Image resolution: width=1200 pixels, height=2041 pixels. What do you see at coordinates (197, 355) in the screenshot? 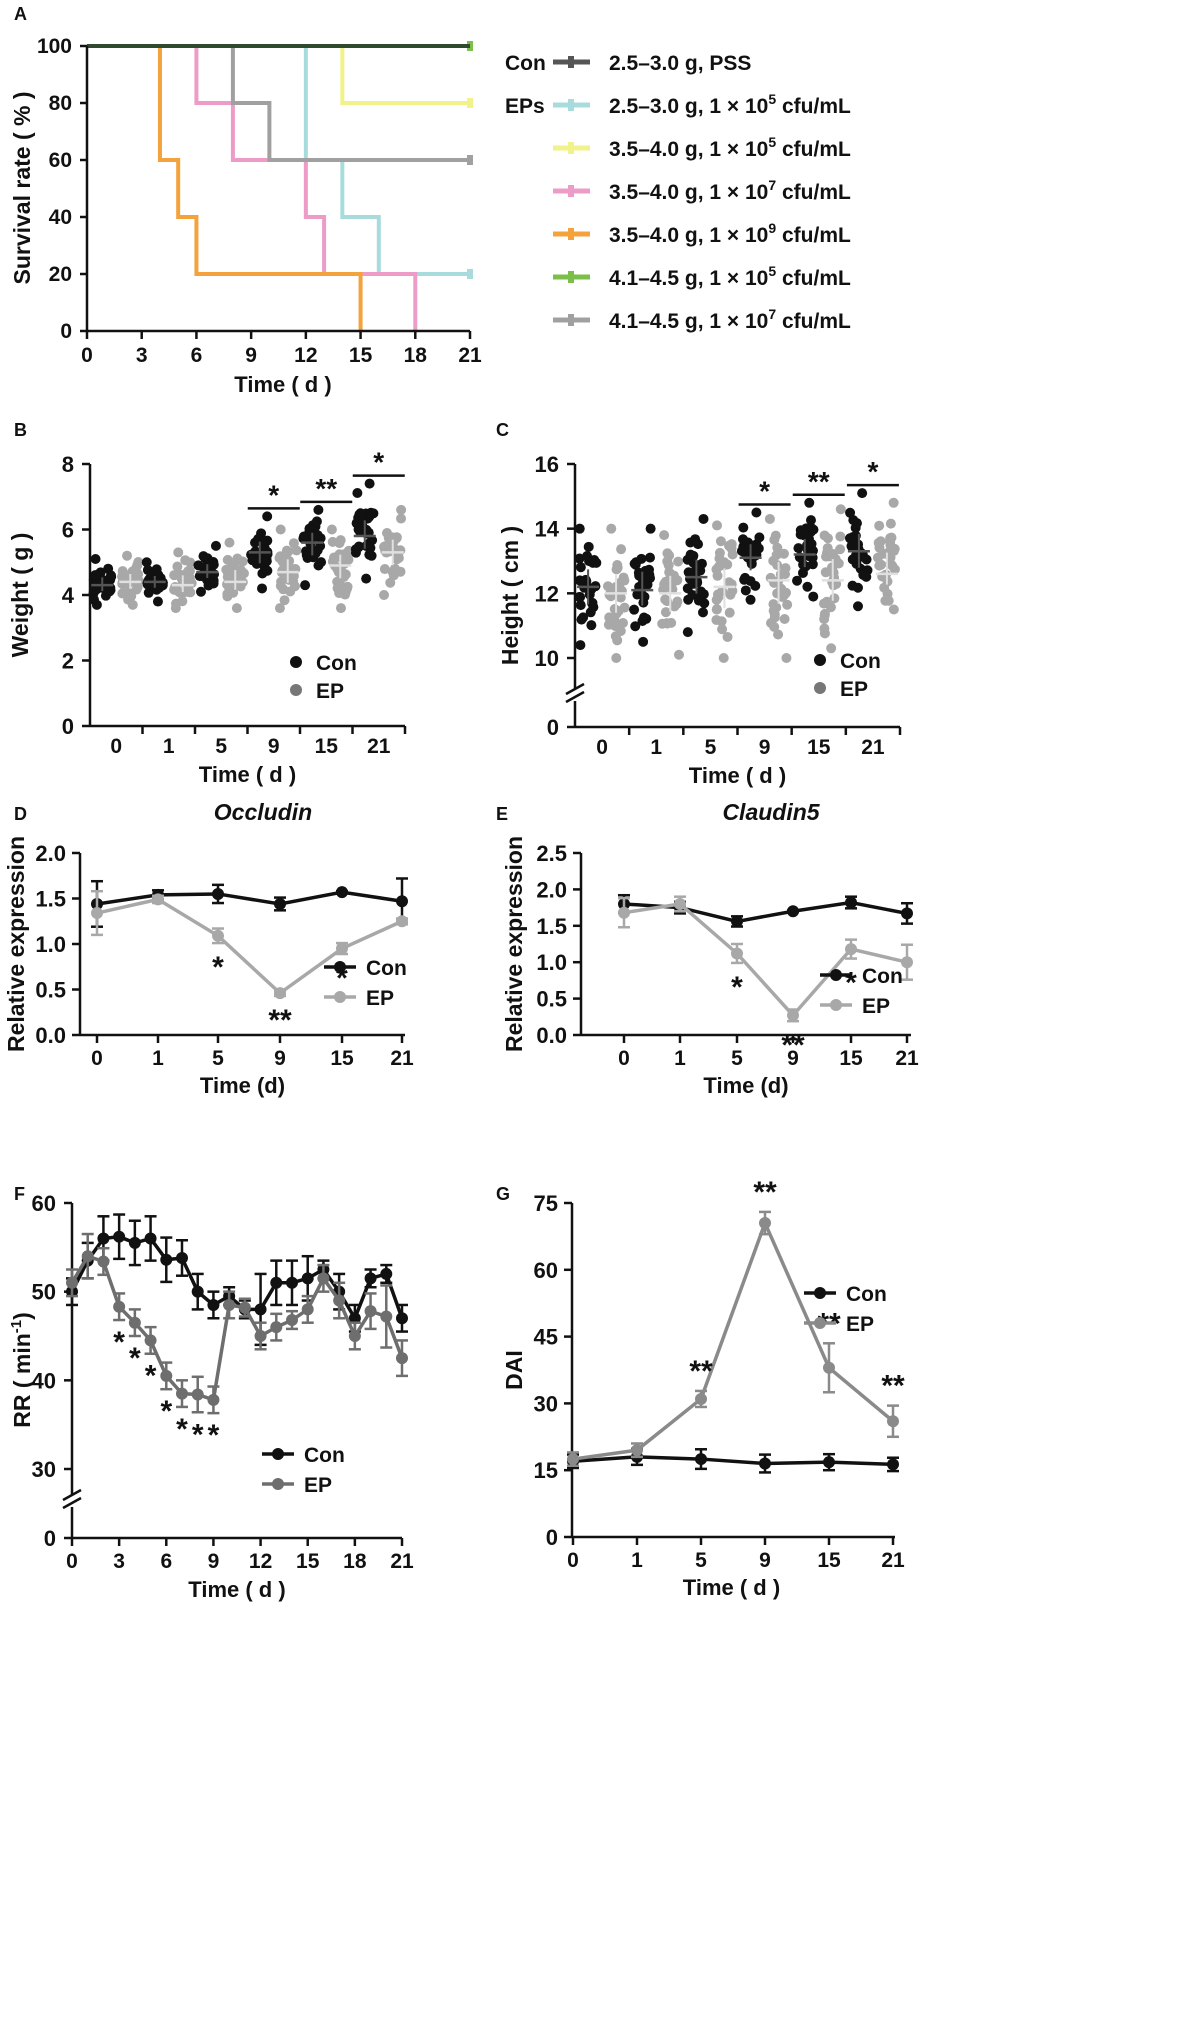
I see `x-tick-label: 6` at bounding box center [197, 355].